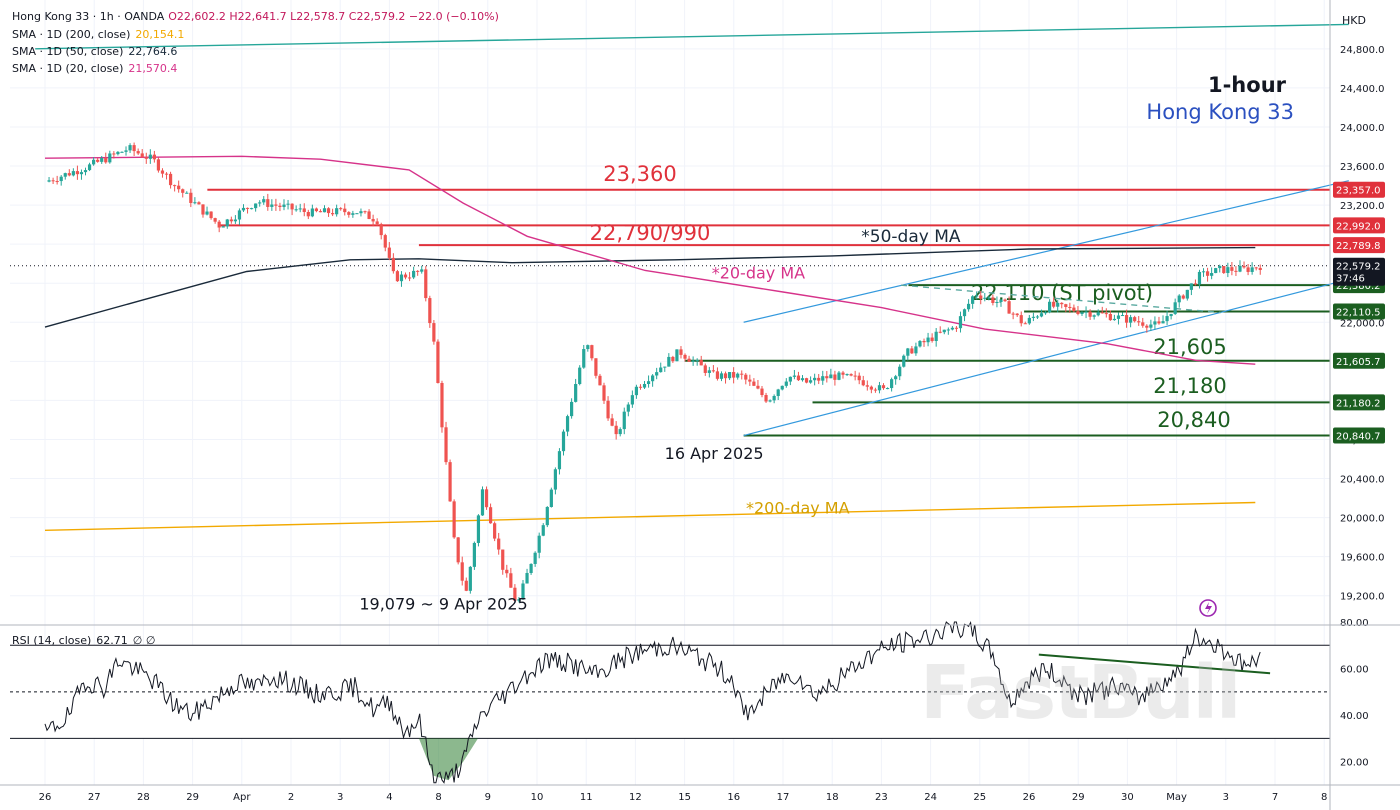  Describe the element at coordinates (389, 797) in the screenshot. I see `x-tick-label: 4` at that location.